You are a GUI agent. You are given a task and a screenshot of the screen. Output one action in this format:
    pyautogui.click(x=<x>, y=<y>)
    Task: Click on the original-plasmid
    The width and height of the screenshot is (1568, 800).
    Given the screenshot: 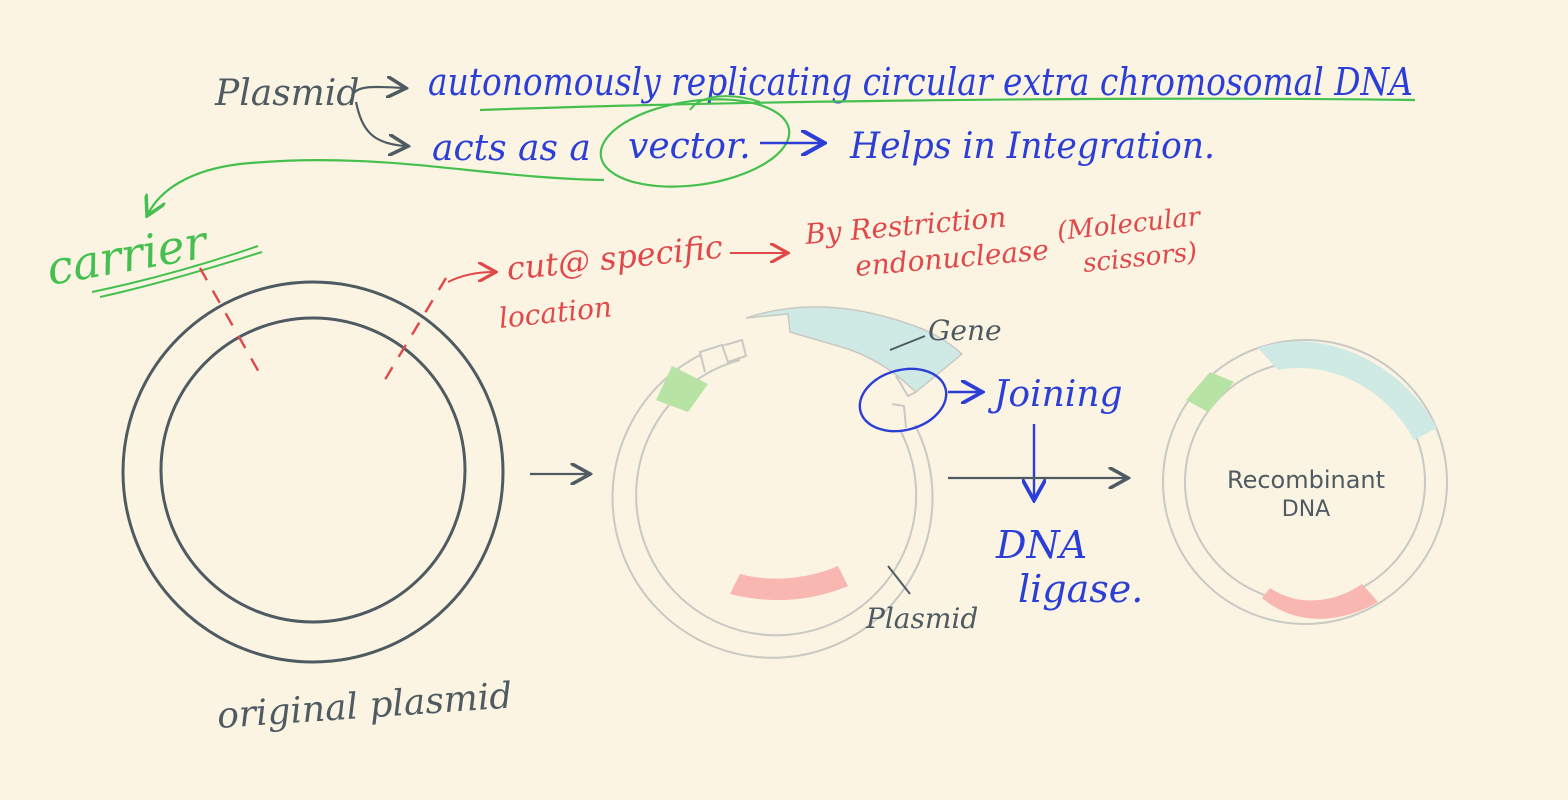 What is the action you would take?
    pyautogui.click(x=313, y=465)
    